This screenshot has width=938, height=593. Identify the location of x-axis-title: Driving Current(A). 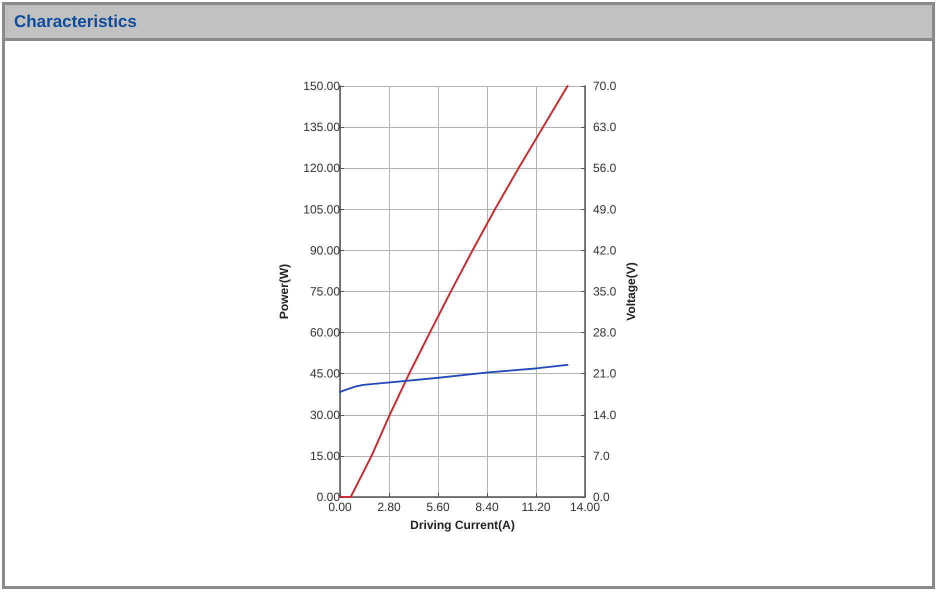
(462, 525).